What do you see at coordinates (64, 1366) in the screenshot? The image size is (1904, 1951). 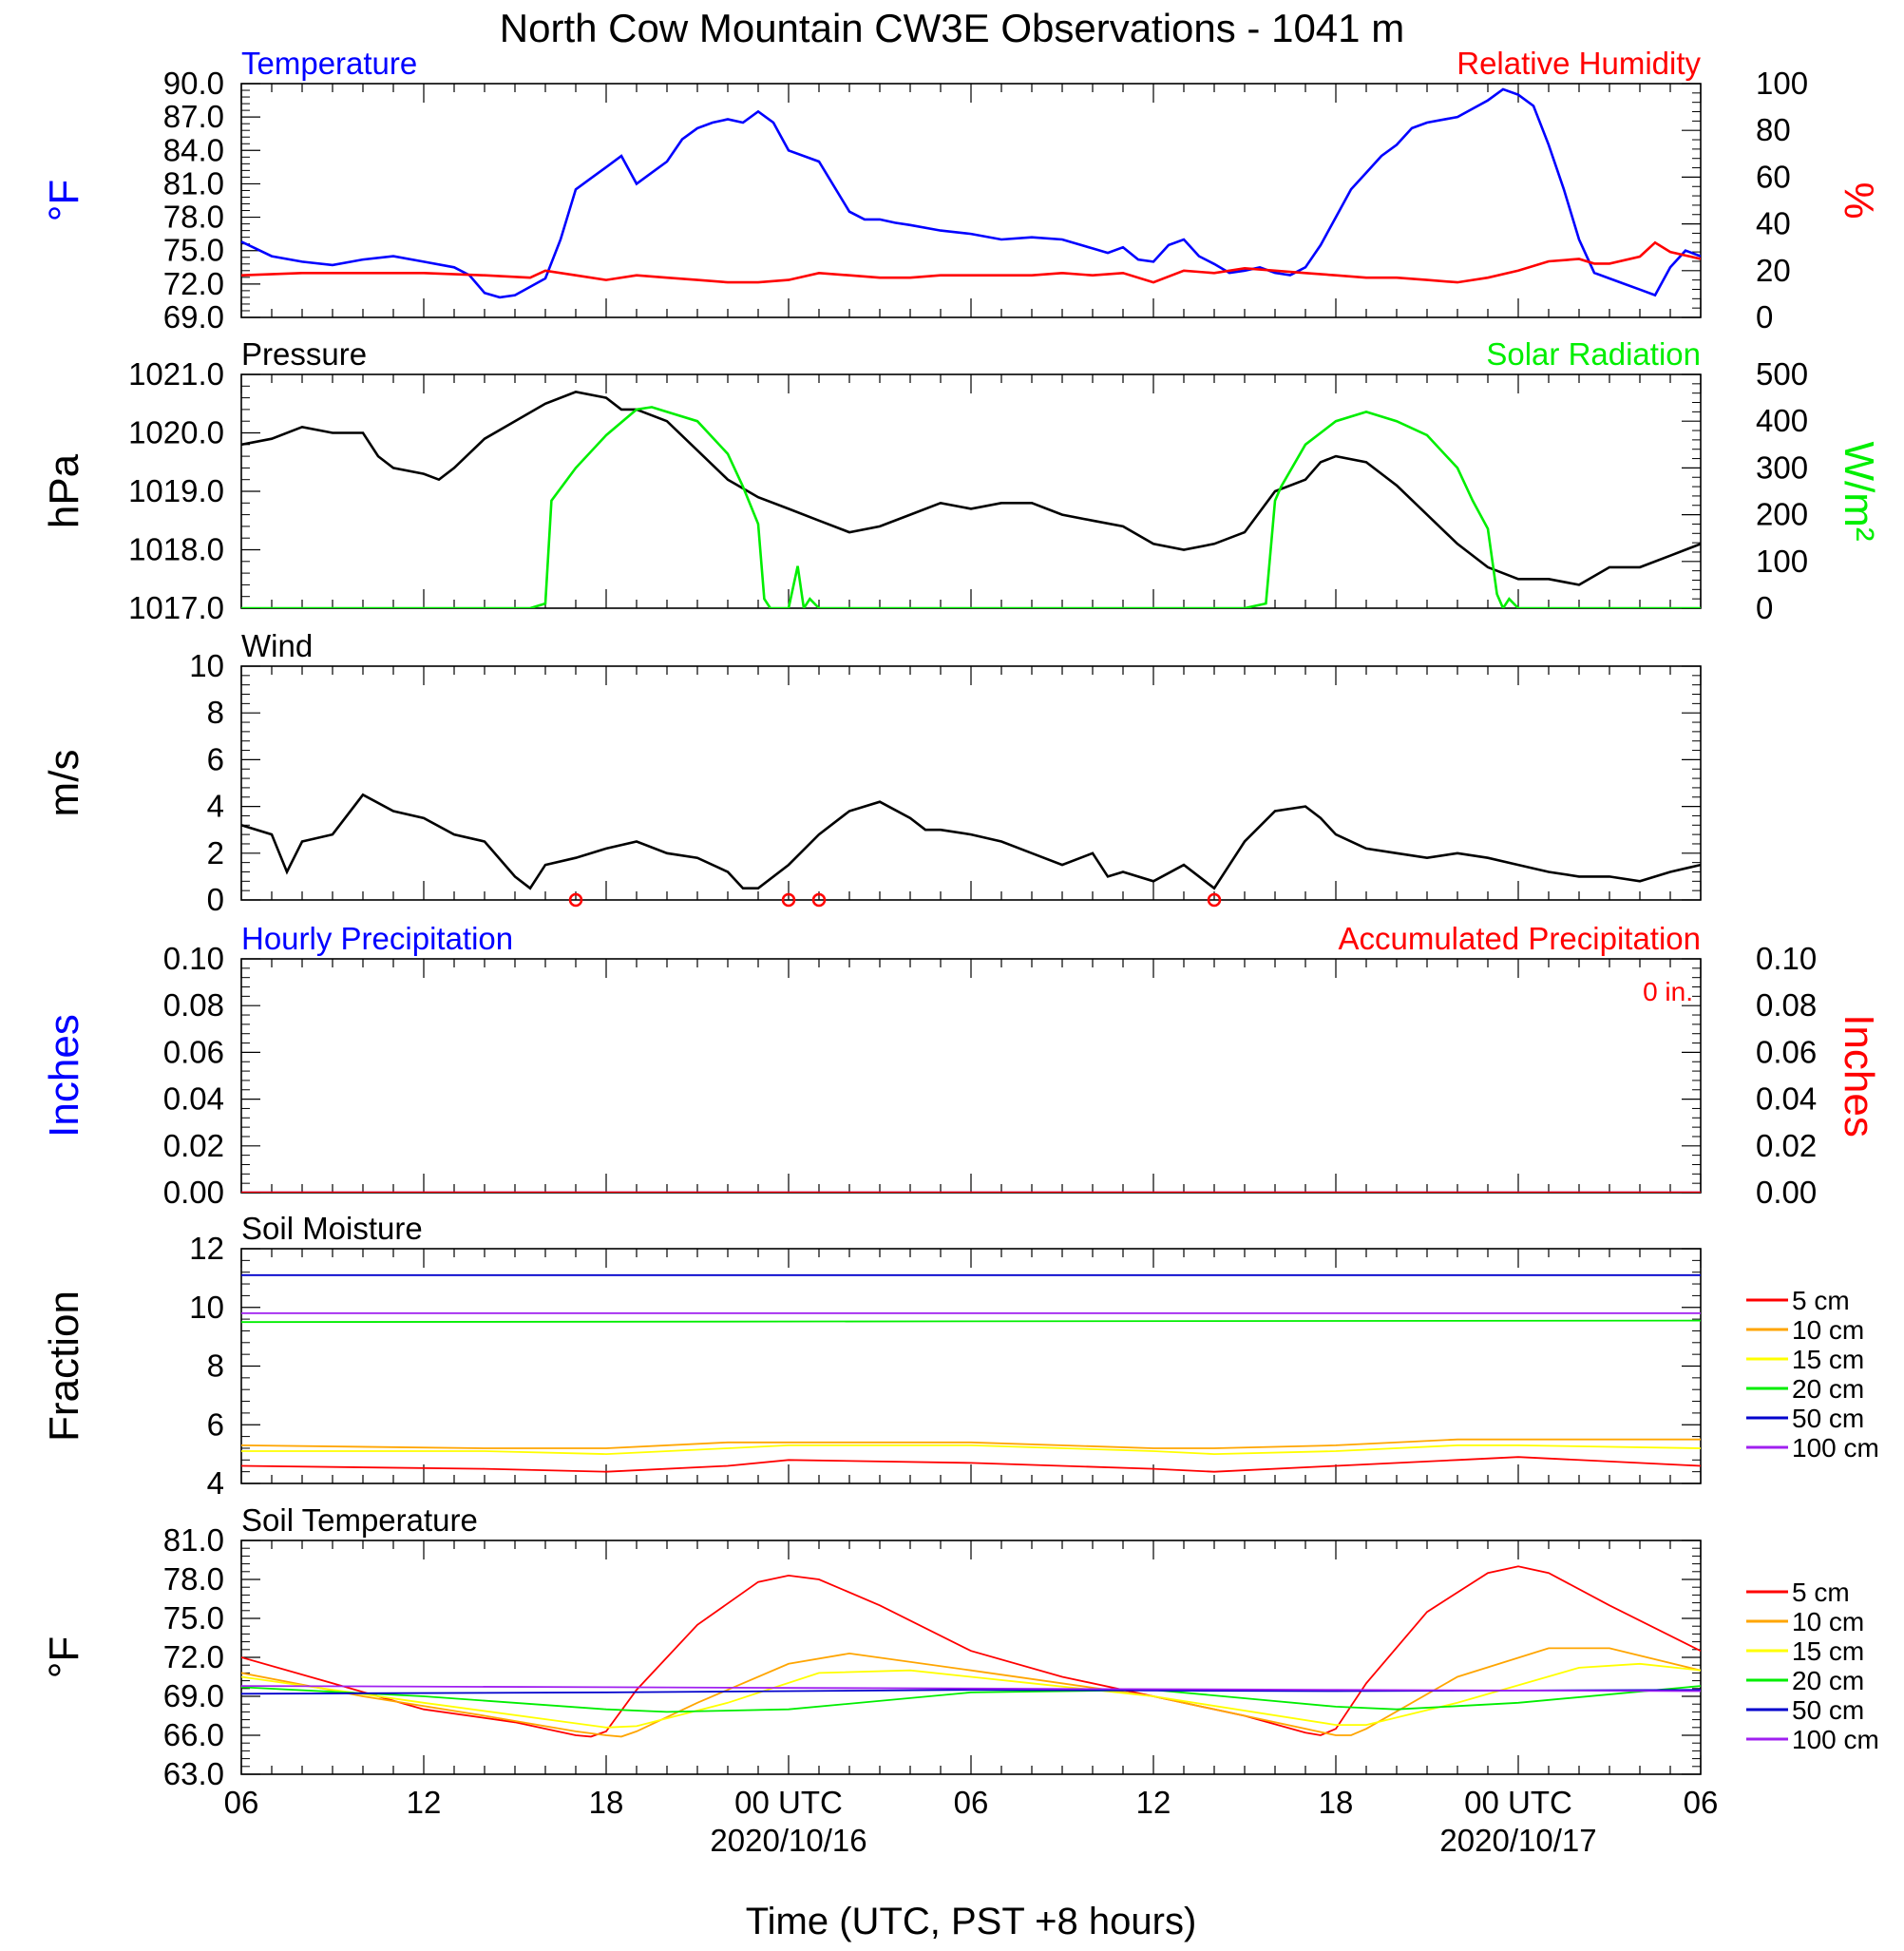 I see `y-axis-title-left: Fraction` at bounding box center [64, 1366].